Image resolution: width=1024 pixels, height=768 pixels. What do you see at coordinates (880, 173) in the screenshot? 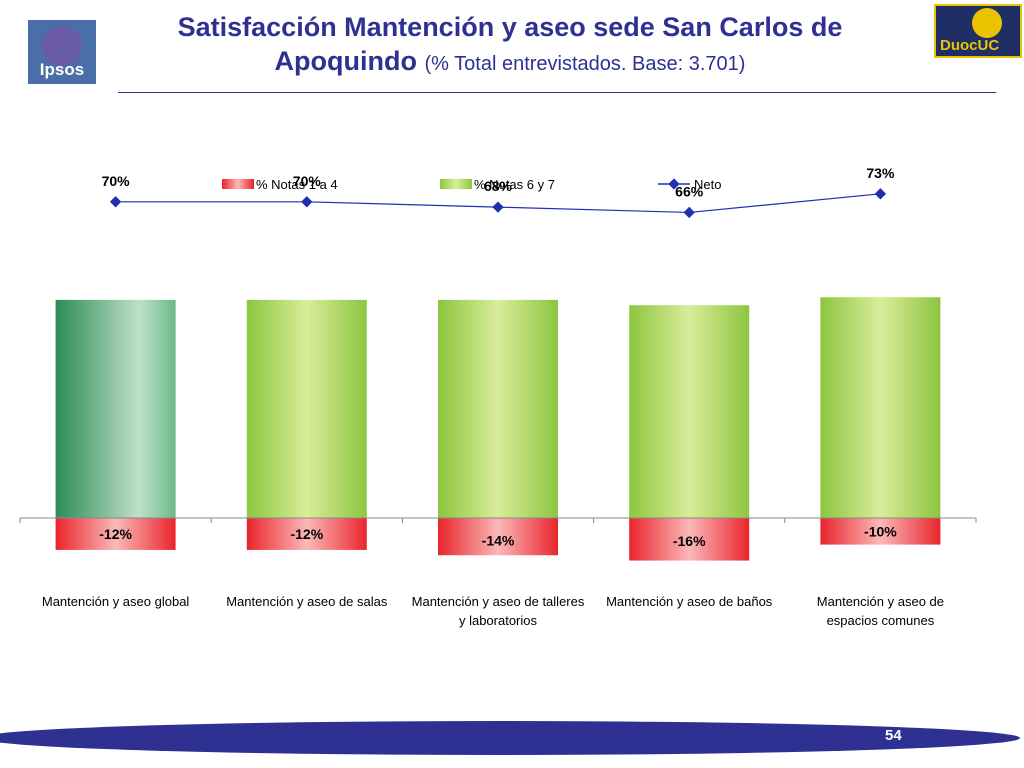
I see `neto-data-label: 73%` at bounding box center [880, 173].